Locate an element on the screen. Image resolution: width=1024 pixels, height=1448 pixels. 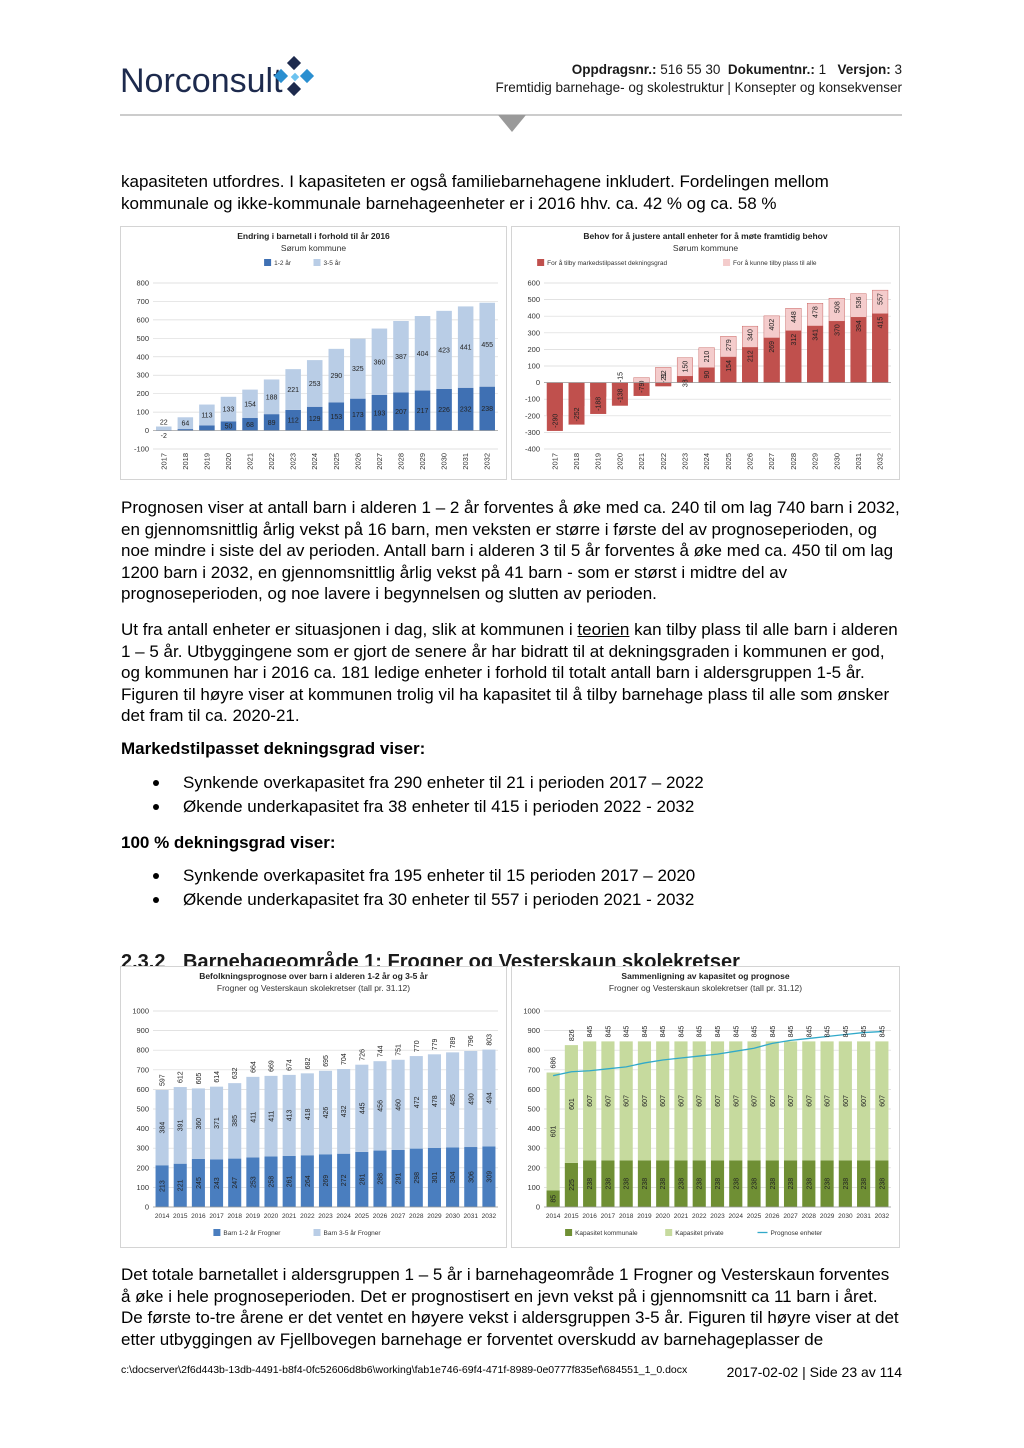
value-label: 508 is located at coordinates (837, 307).